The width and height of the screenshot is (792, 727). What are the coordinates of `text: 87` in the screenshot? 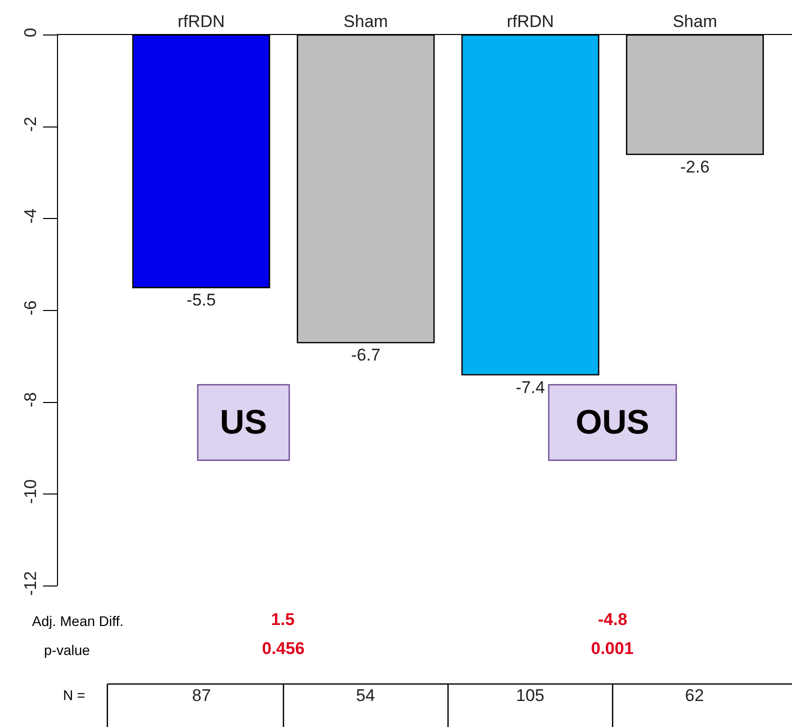 It's located at (201, 695).